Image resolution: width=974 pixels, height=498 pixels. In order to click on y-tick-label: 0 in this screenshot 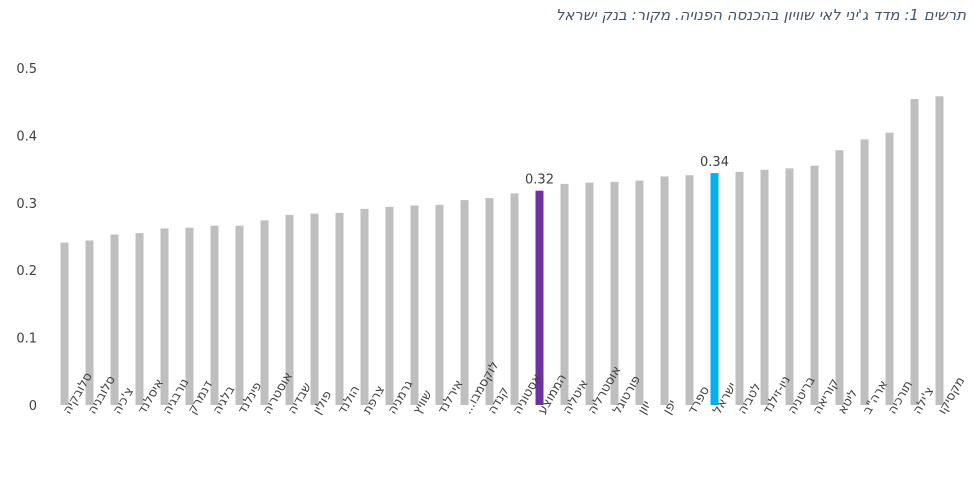, I will do `click(33, 406)`.